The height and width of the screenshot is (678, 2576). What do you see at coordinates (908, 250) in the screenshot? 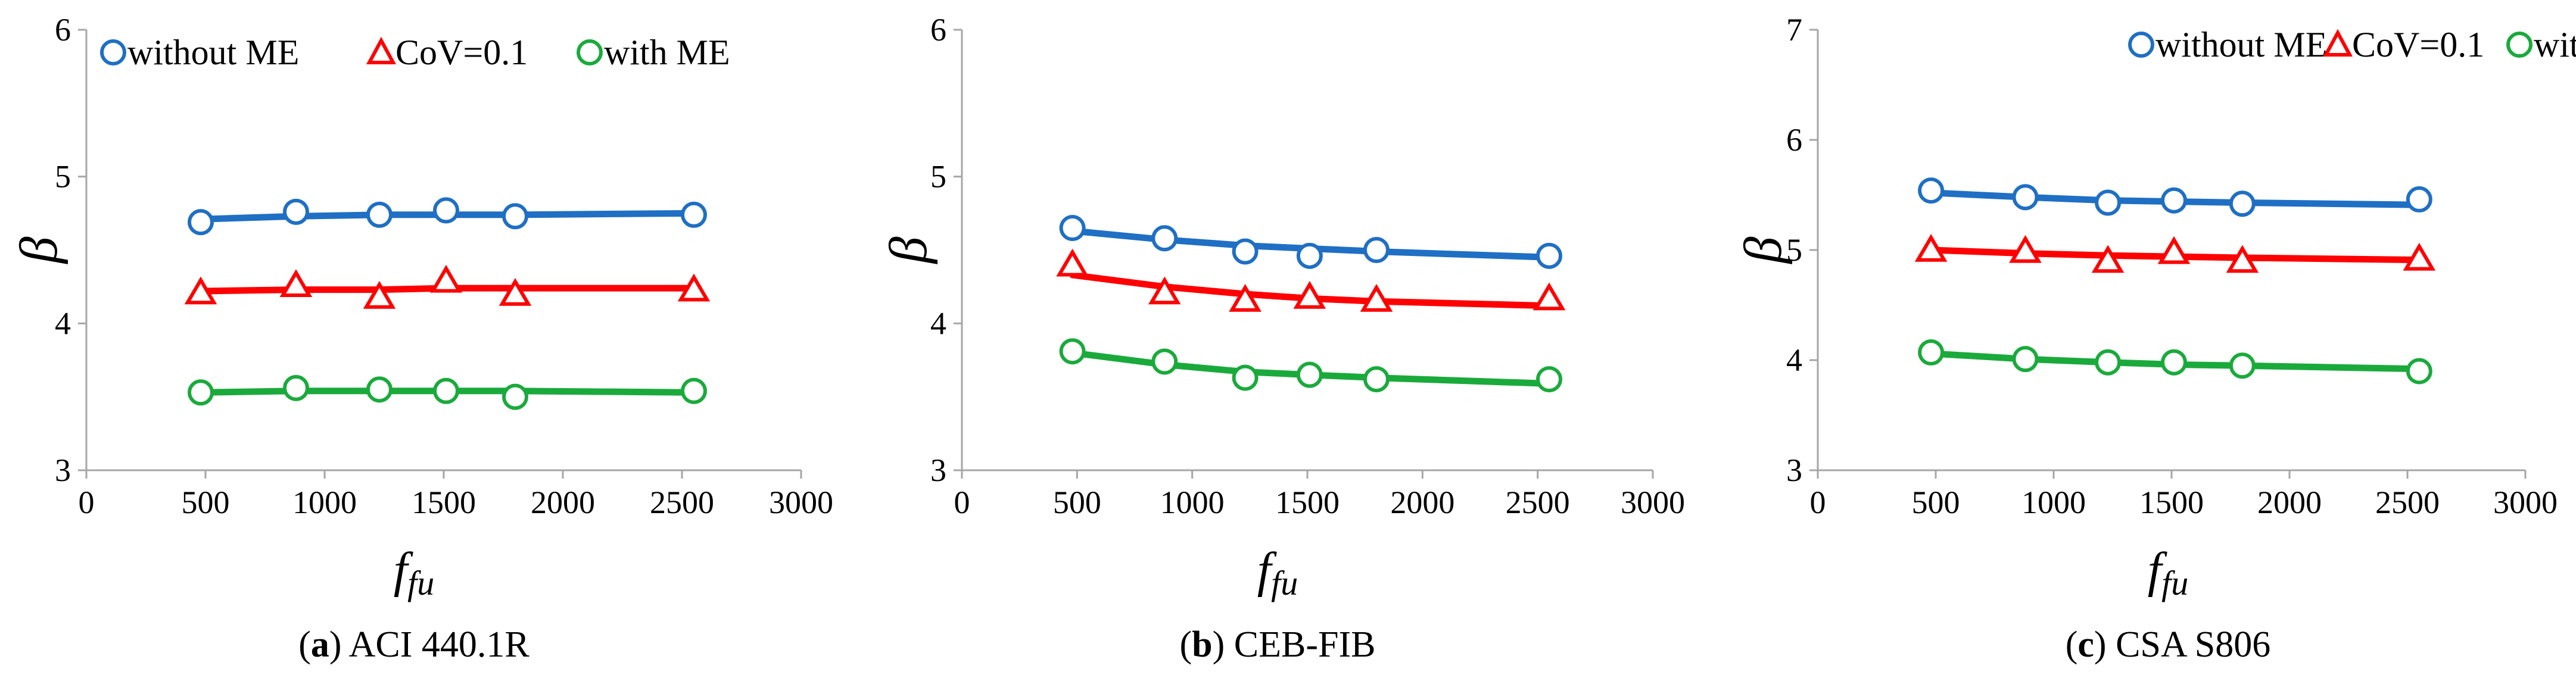
I see `y-axis-label: β` at bounding box center [908, 250].